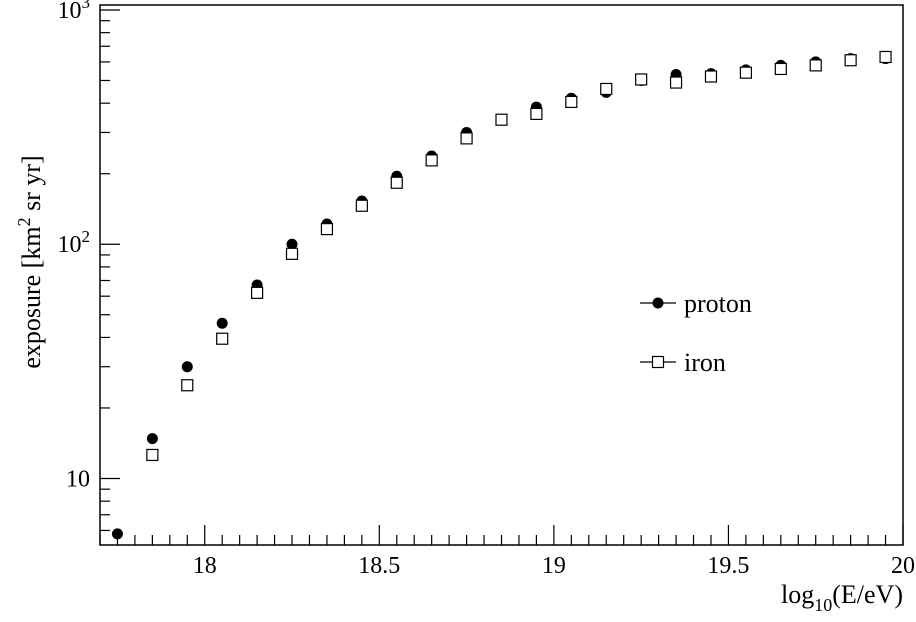 This screenshot has height=622, width=916. Describe the element at coordinates (705, 362) in the screenshot. I see `legend-label-iron: iron` at that location.